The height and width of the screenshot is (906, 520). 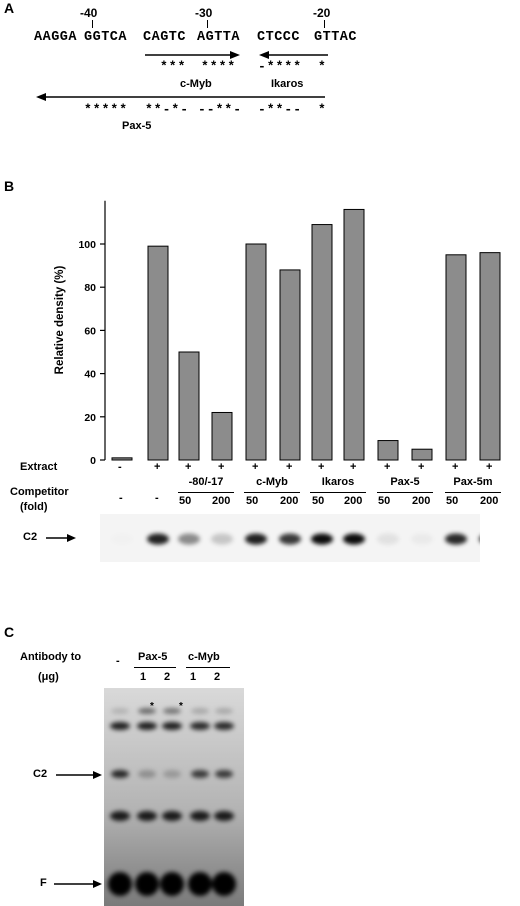 I want to click on sequence-group-3: CAGTC, so click(x=165, y=37).